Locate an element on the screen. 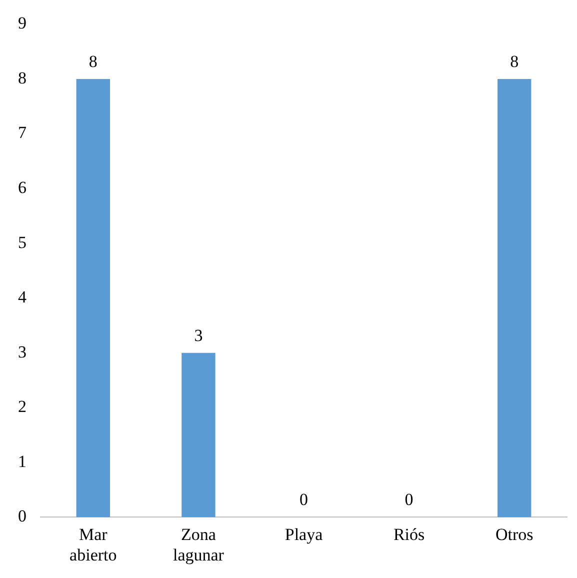  data-label: 3 is located at coordinates (198, 335).